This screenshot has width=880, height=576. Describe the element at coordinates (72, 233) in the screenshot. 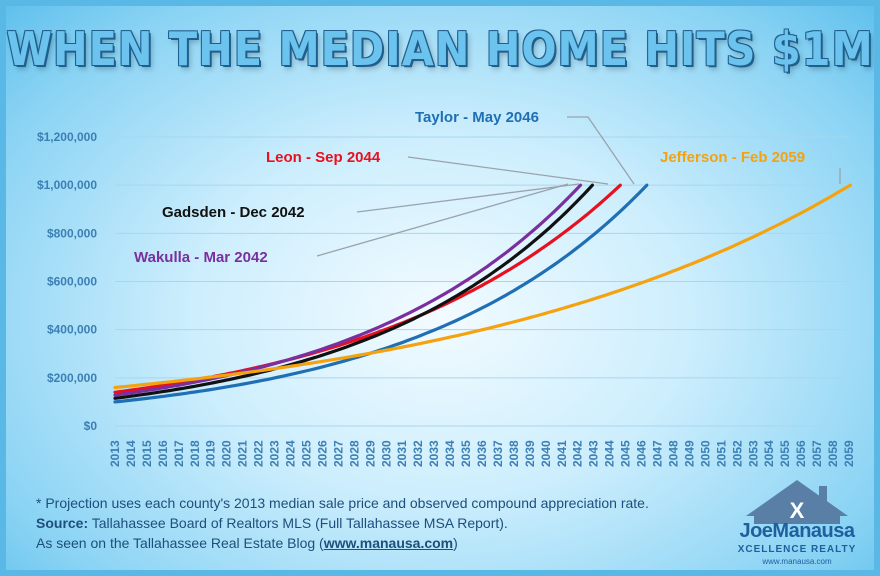

I see `y-tick-label: $800,000` at that location.